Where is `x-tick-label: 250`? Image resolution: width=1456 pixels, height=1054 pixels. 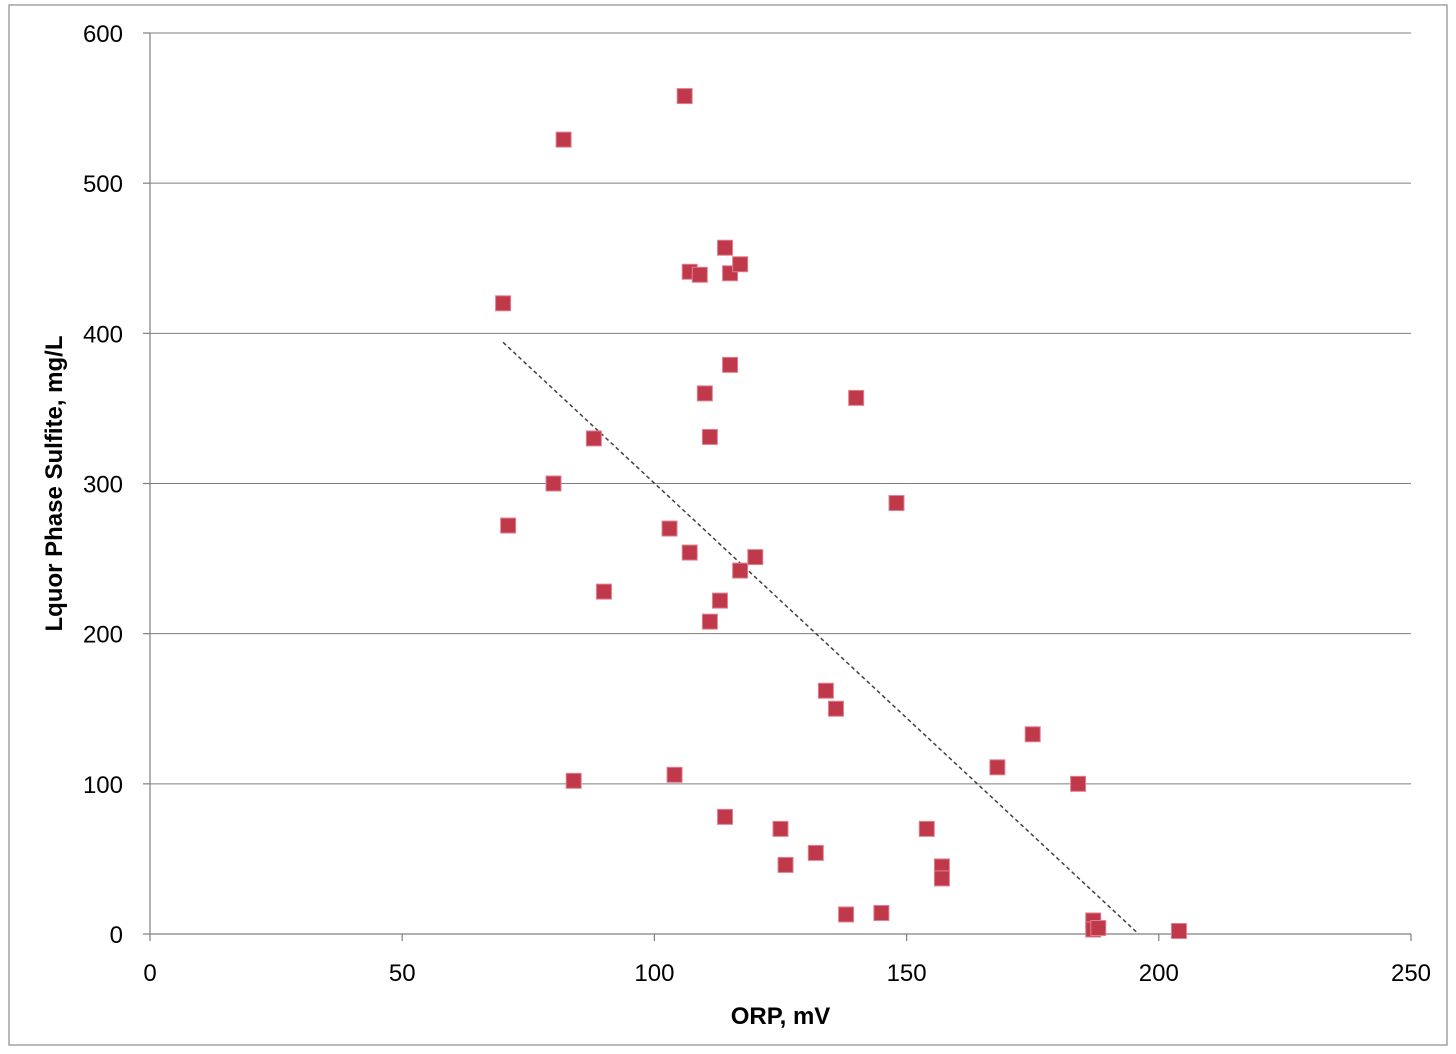 x-tick-label: 250 is located at coordinates (1411, 973).